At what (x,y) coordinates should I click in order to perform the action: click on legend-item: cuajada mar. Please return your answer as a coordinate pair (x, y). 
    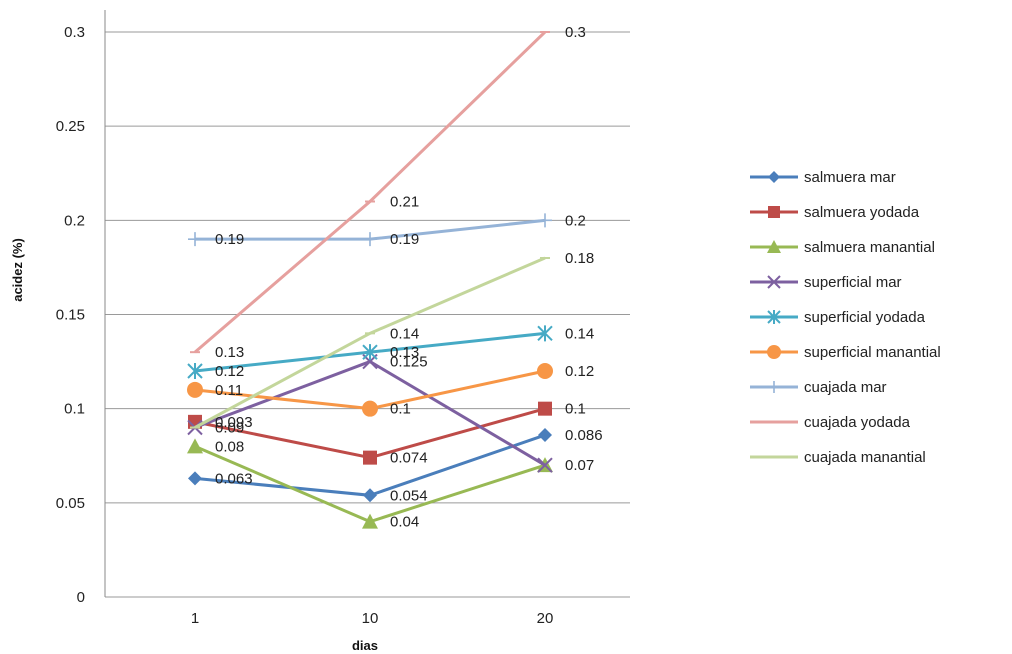
    Looking at the image, I should click on (818, 387).